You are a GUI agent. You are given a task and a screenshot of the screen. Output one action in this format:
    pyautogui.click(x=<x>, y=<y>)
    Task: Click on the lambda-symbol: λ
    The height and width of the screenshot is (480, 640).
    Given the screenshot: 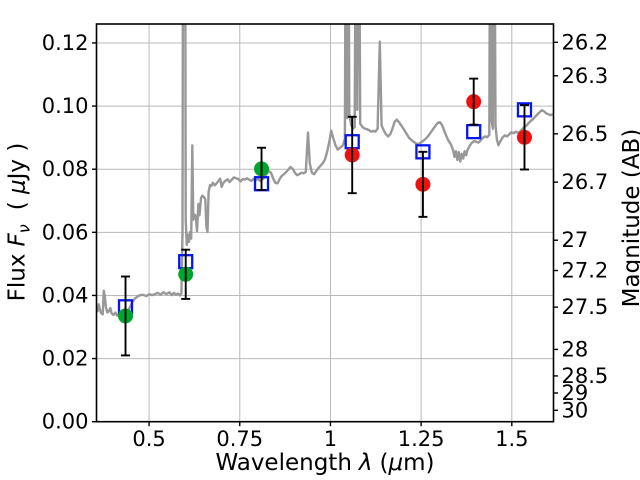 What is the action you would take?
    pyautogui.click(x=365, y=463)
    